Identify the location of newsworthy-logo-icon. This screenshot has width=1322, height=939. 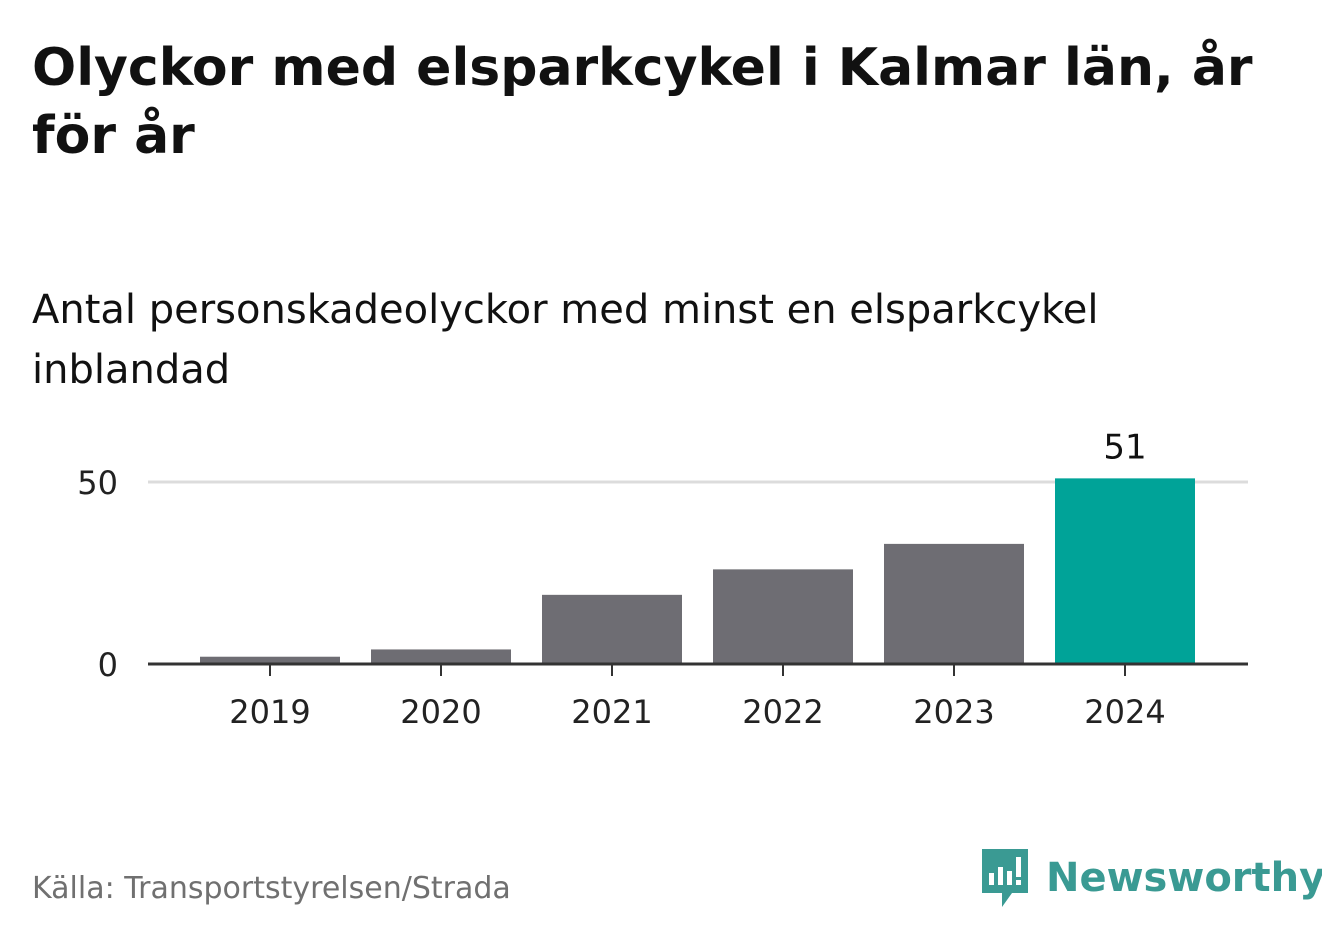
(1005, 878).